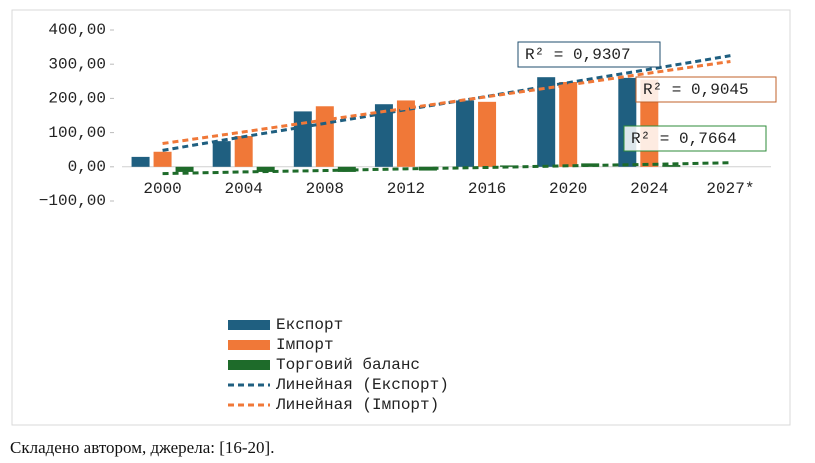 Image resolution: width=815 pixels, height=463 pixels. I want to click on legend-label: Торговий баланс, so click(348, 365).